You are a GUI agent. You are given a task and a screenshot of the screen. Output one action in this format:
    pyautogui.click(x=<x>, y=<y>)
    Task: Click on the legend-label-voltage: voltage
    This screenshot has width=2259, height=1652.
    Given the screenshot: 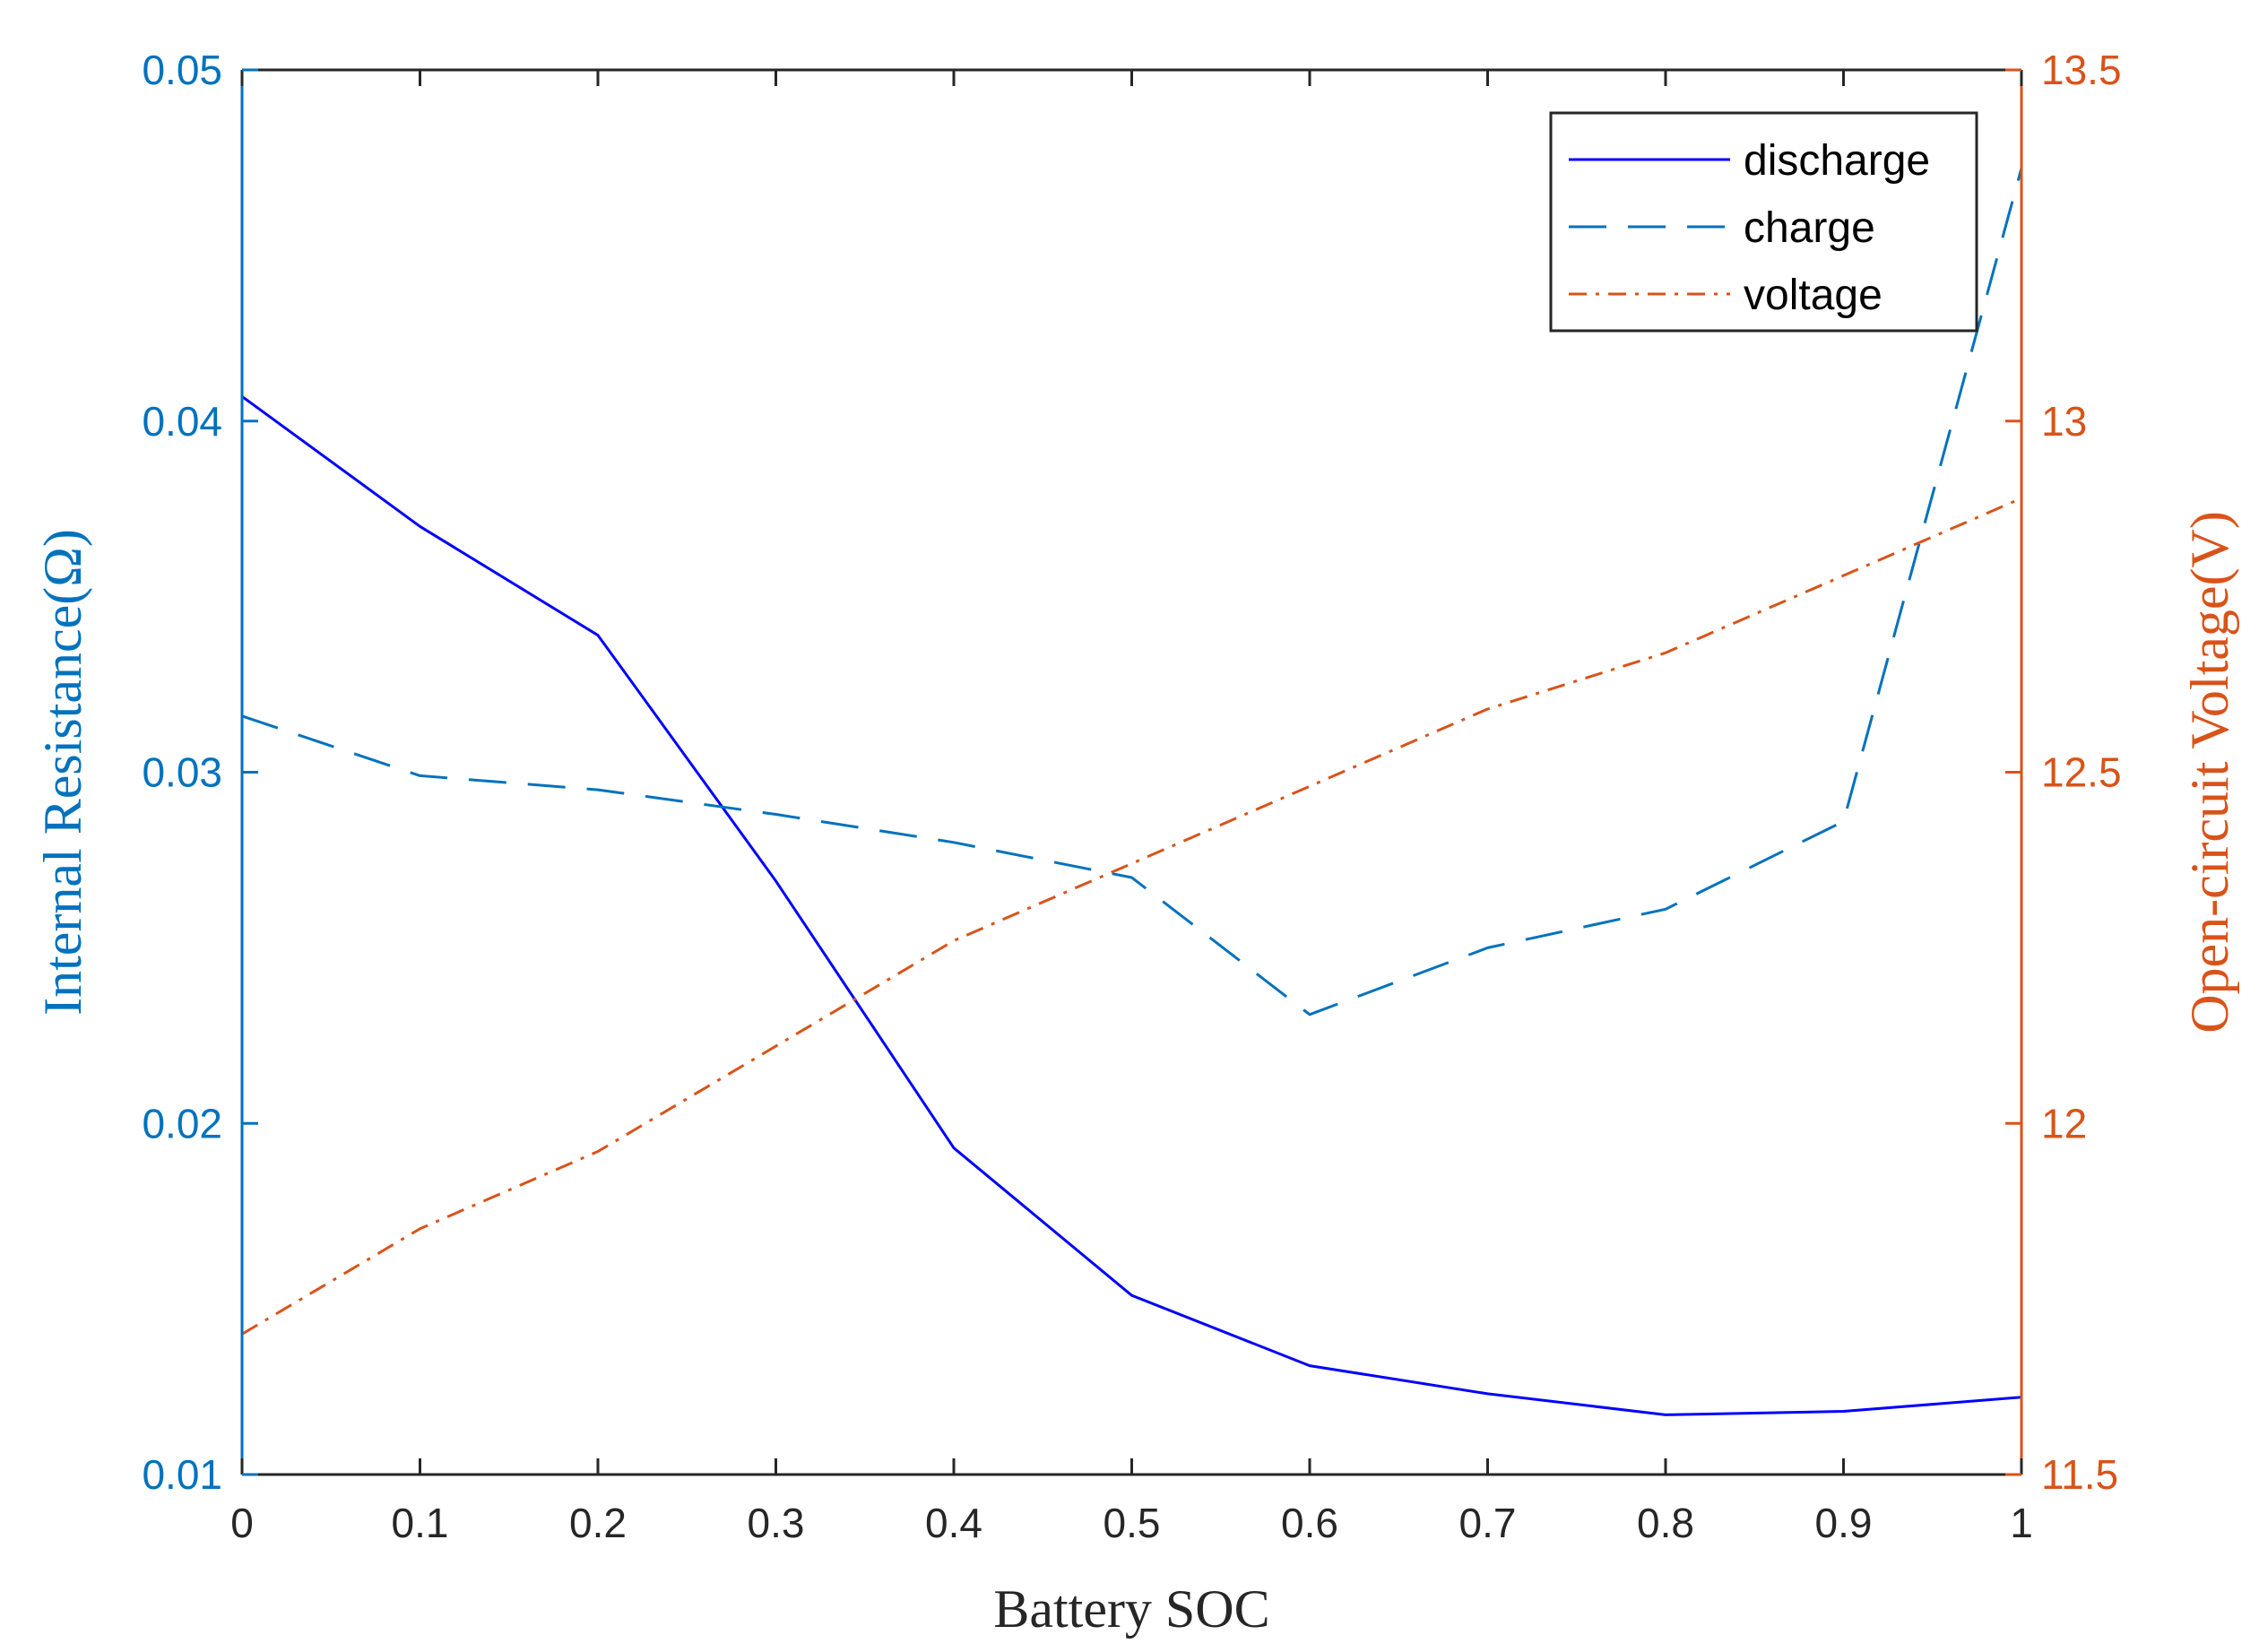 What is the action you would take?
    pyautogui.click(x=1813, y=295)
    